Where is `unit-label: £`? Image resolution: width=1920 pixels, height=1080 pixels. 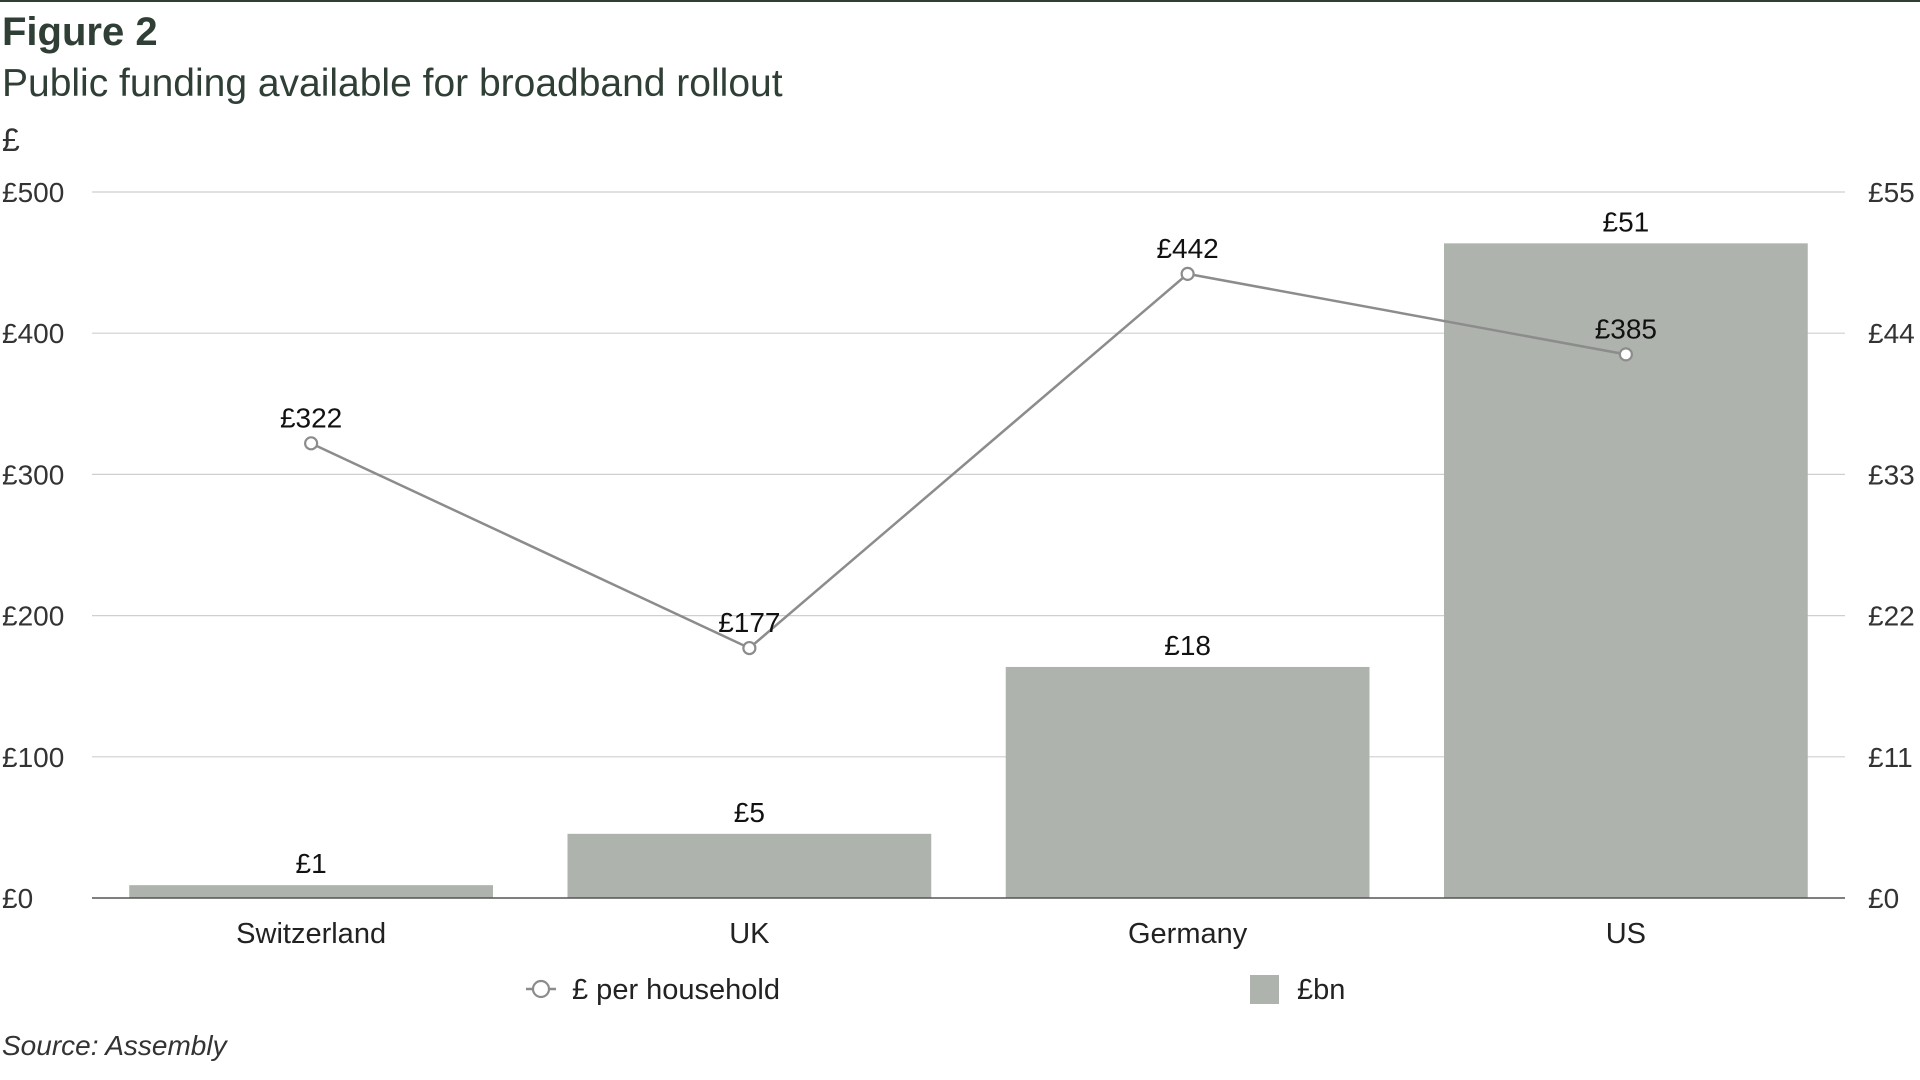
unit-label: £ is located at coordinates (11, 140).